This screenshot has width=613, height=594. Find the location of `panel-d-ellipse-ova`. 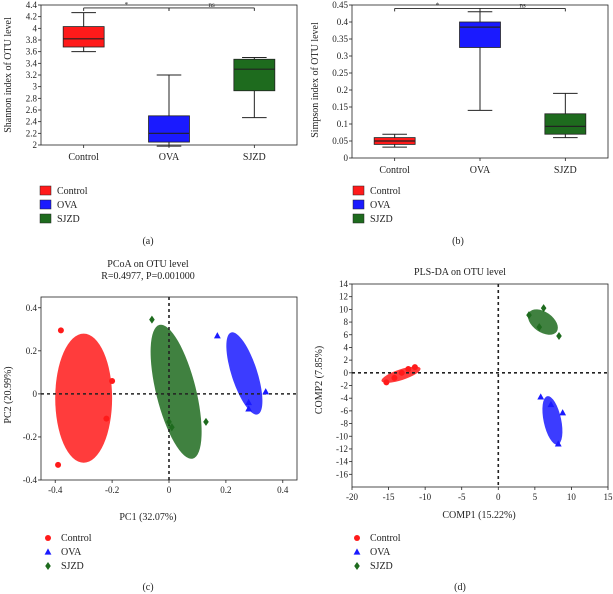

panel-d-ellipse-ova is located at coordinates (552, 420).